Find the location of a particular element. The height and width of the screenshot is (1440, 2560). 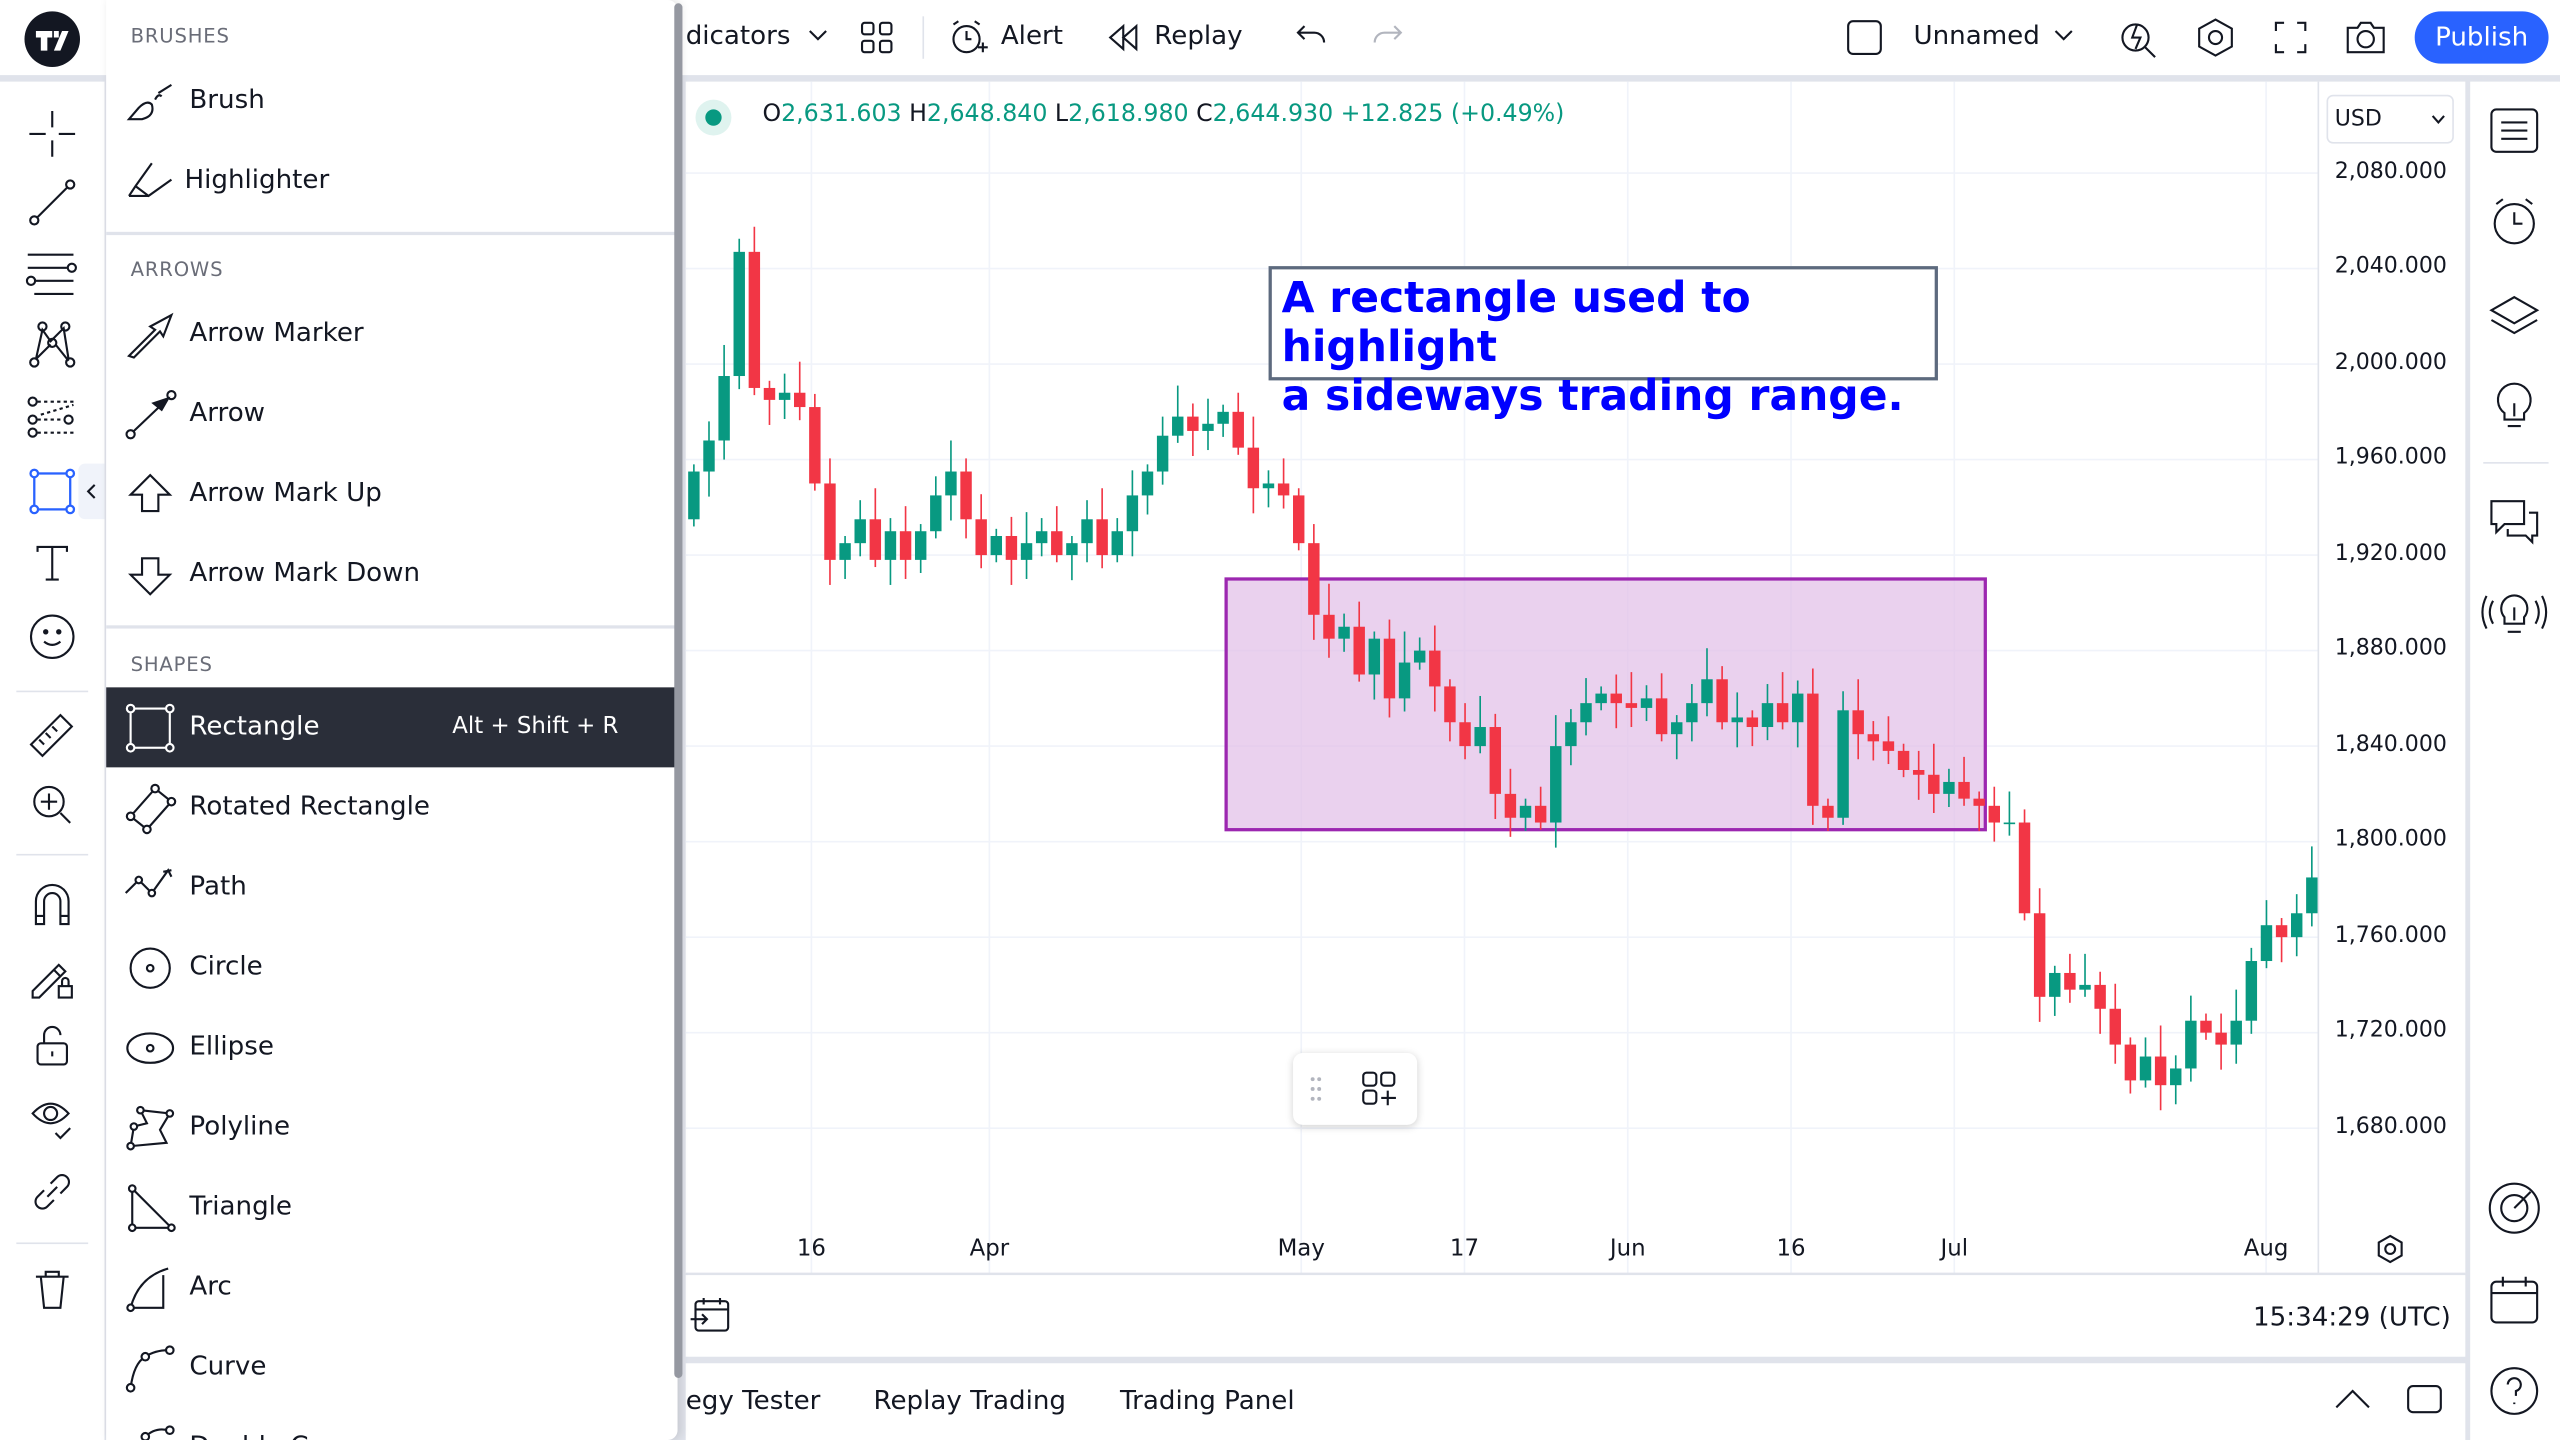

add-favorite-tools-icon is located at coordinates (1380, 1089).